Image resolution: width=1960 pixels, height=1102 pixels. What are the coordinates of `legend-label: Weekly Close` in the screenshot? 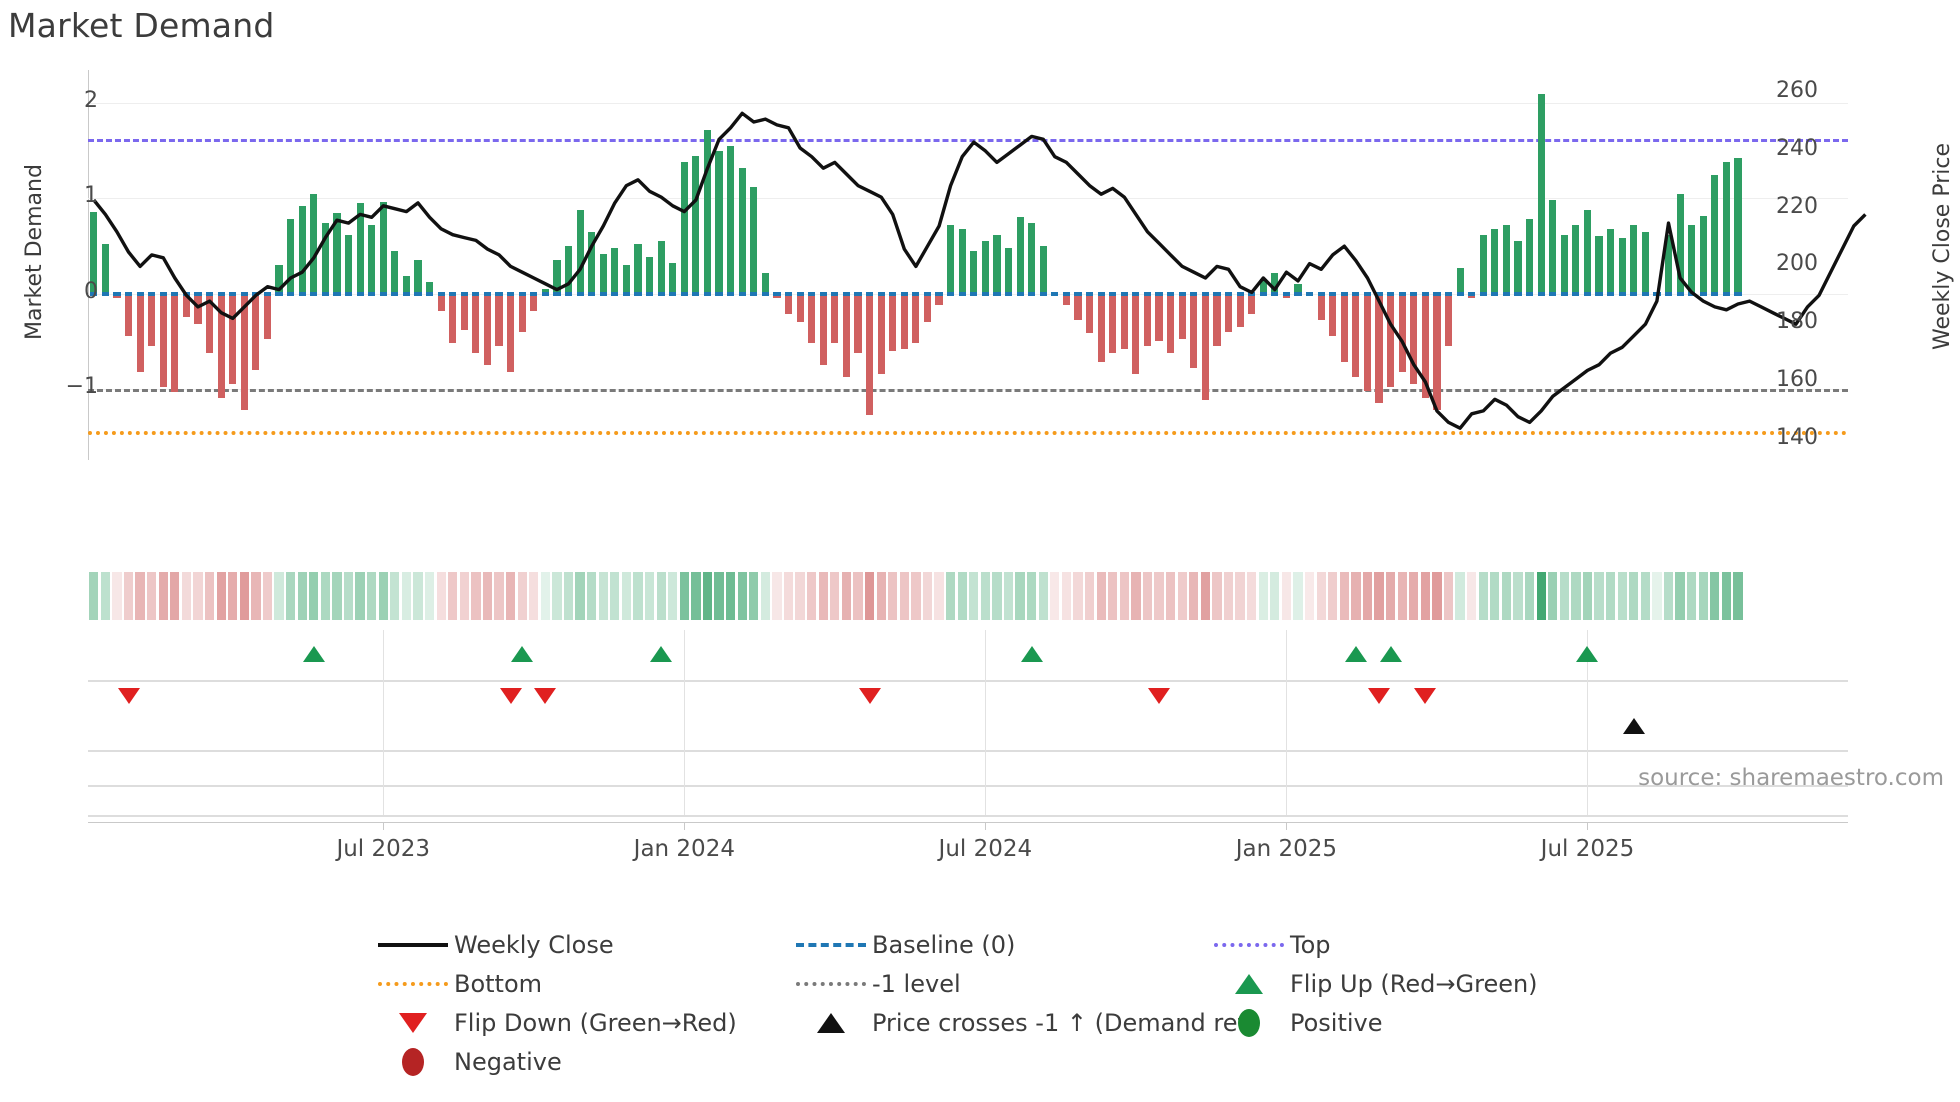 It's located at (534, 944).